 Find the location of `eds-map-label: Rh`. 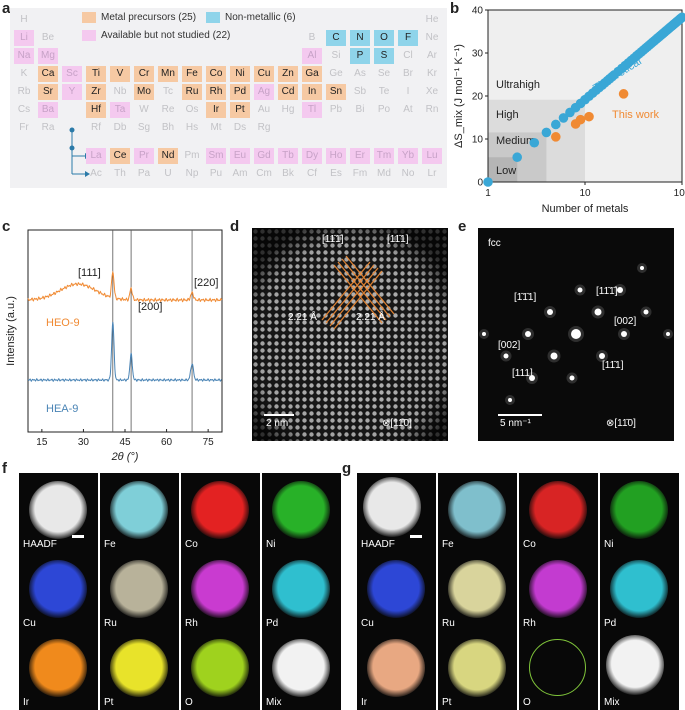

eds-map-label: Rh is located at coordinates (191, 623).